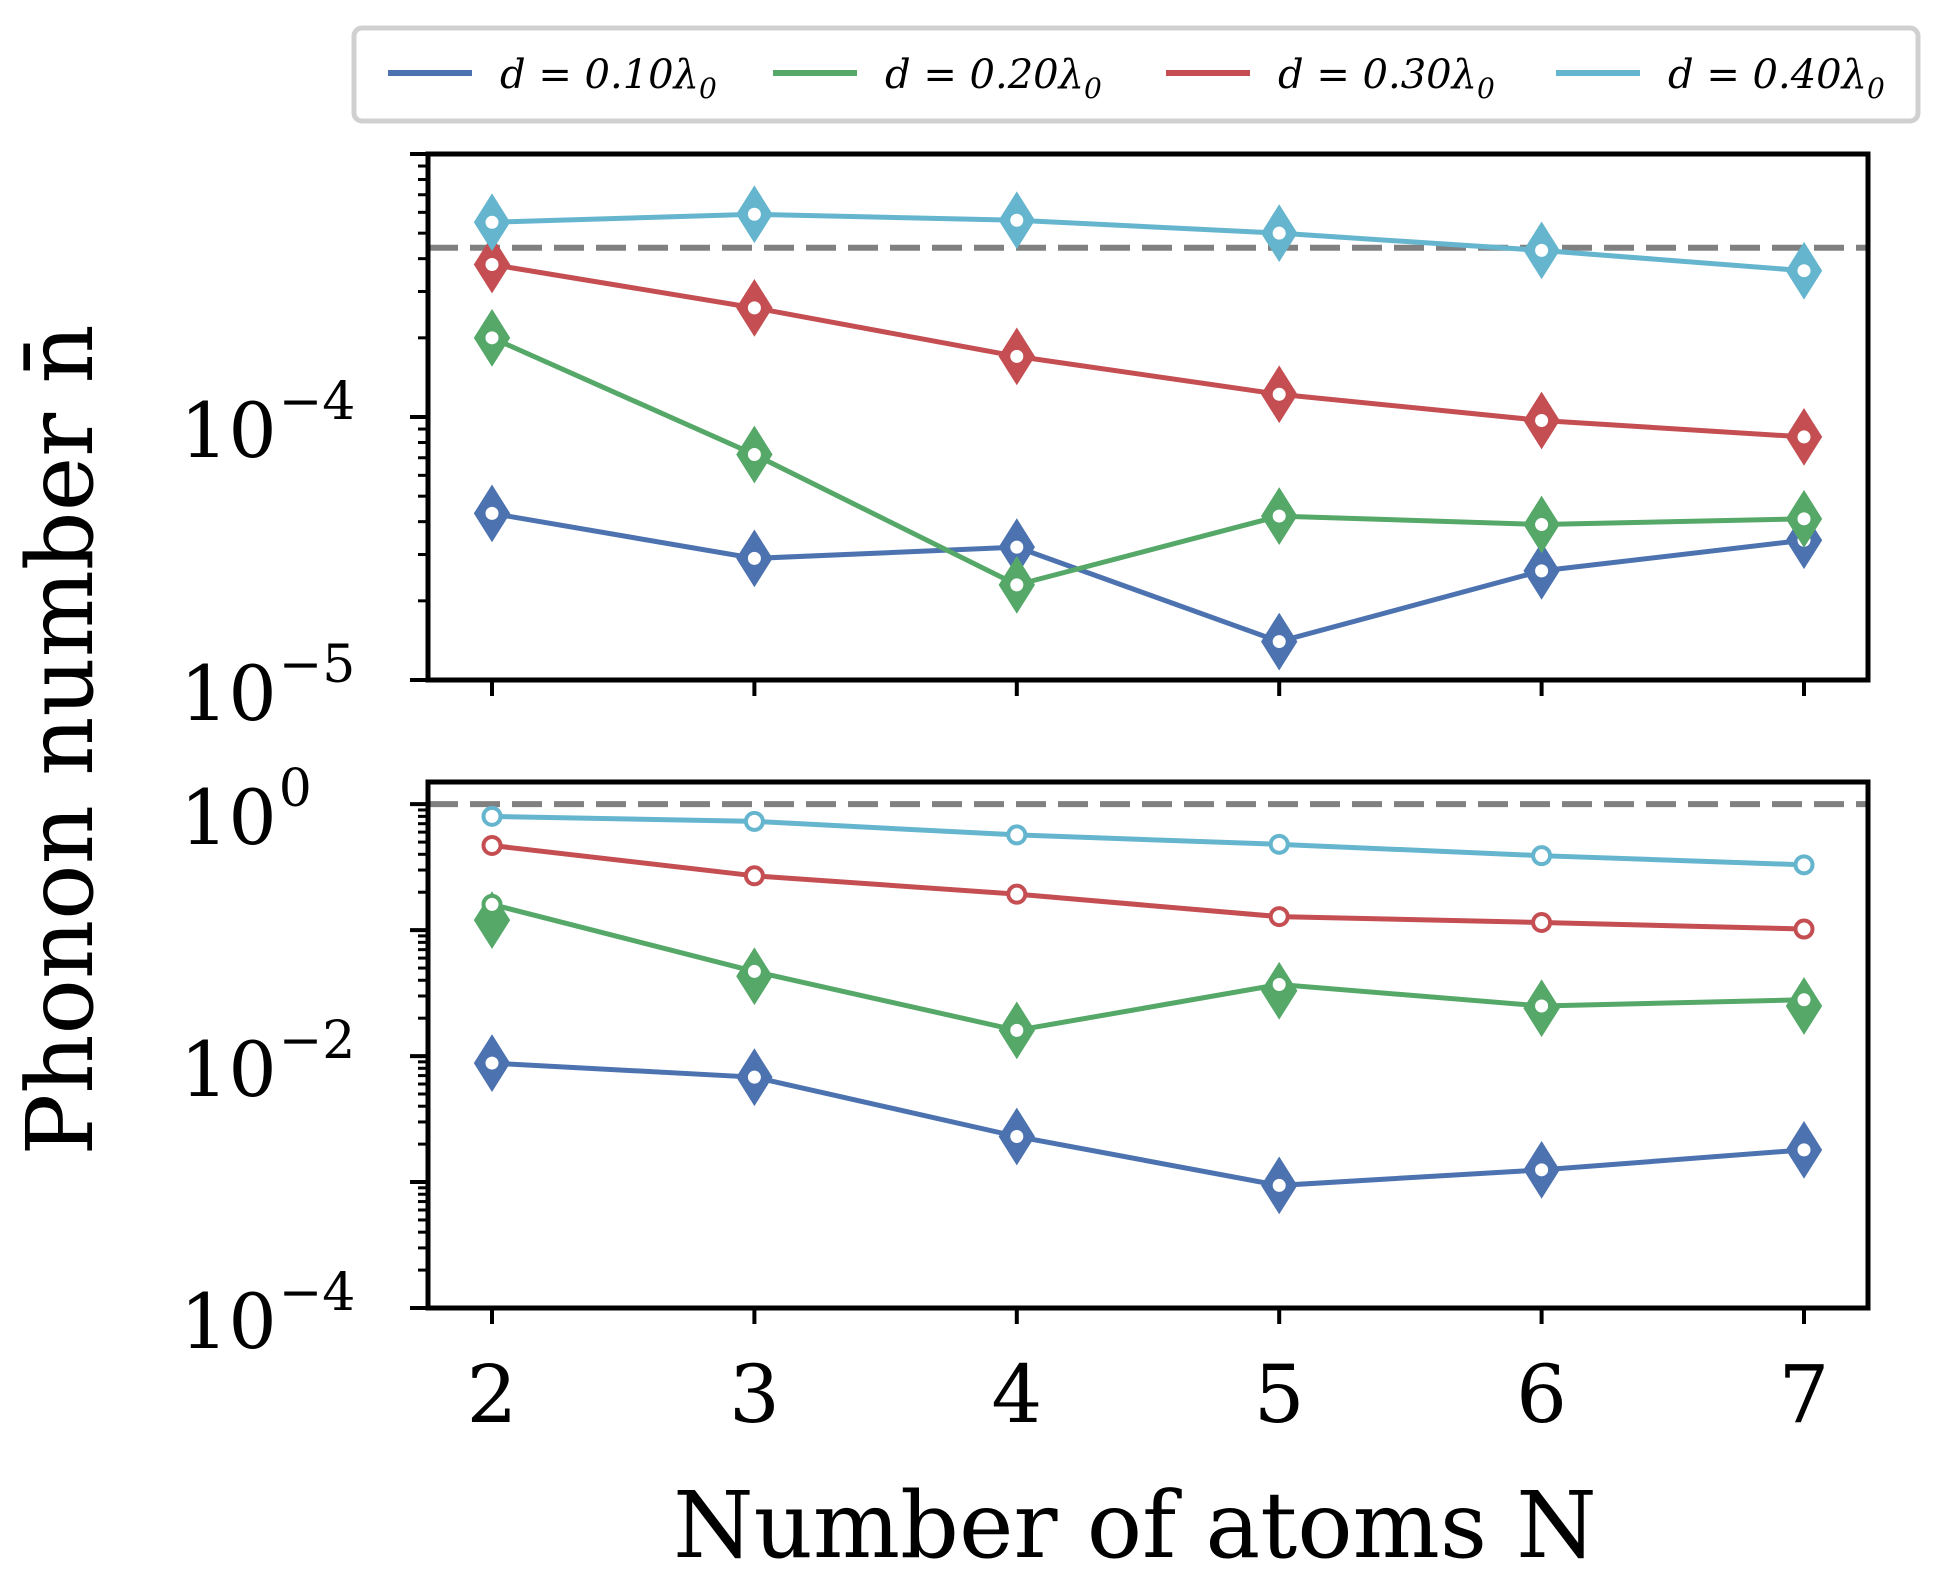 The height and width of the screenshot is (1593, 1945). I want to click on x-axis-title: Number of atoms N, so click(1135, 1525).